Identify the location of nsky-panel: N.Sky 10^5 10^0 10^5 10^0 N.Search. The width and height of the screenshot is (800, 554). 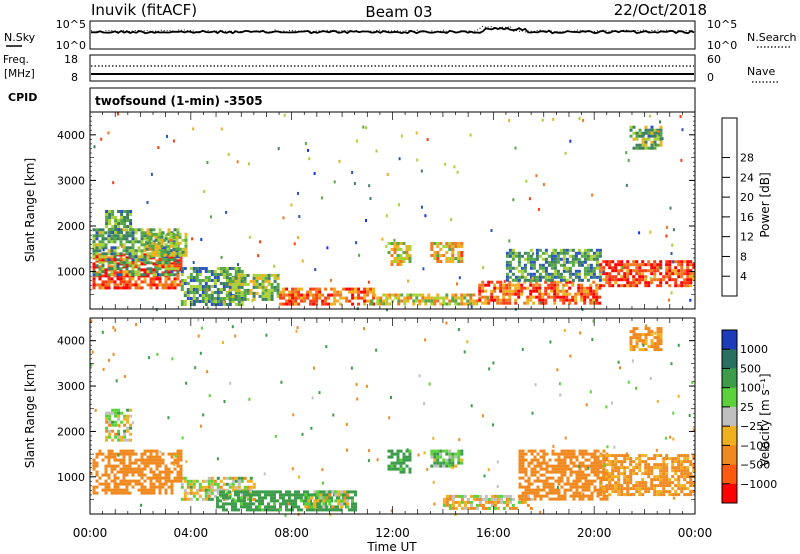
(400, 35).